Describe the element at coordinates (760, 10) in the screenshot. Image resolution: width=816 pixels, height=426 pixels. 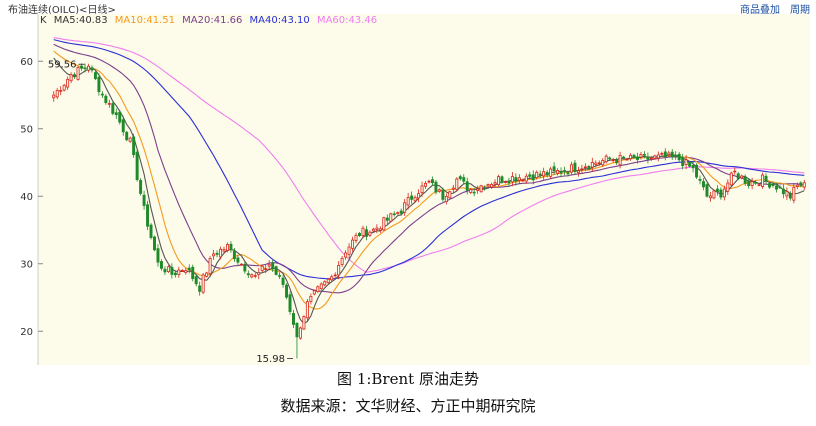
I see `commodity-overlay-link: 商品叠加` at that location.